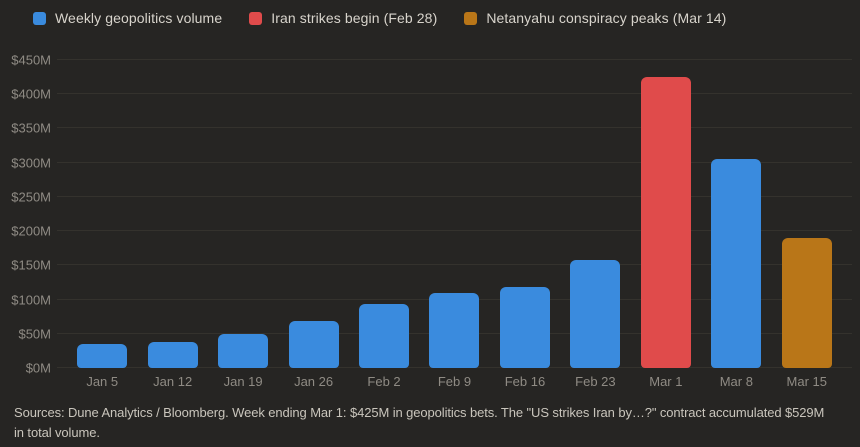  Describe the element at coordinates (454, 196) in the screenshot. I see `gridline-250m` at that location.